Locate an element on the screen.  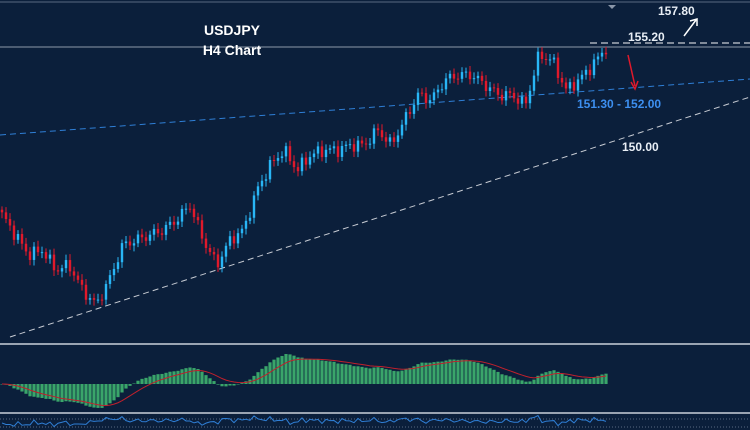
chart-subtitle: H4 Chart is located at coordinates (232, 50).